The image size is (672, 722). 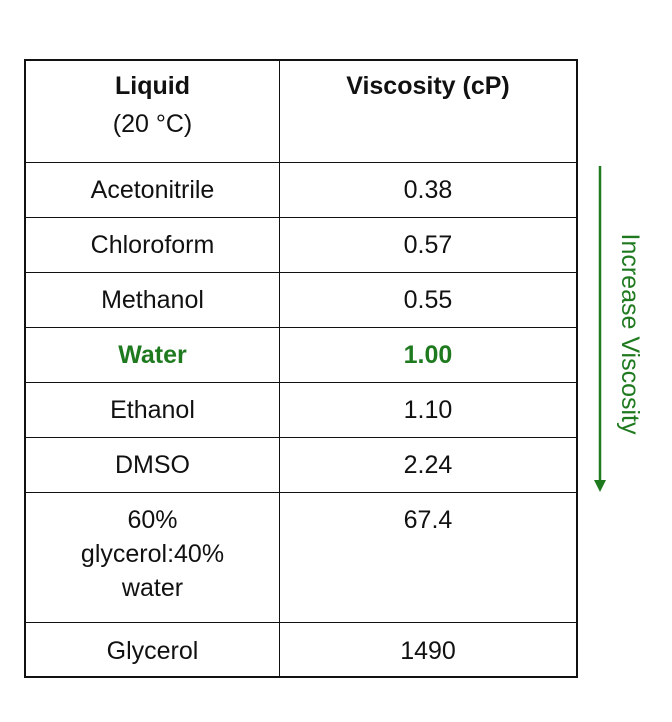 I want to click on table-row: Acetonitrile 0.38, so click(x=301, y=190).